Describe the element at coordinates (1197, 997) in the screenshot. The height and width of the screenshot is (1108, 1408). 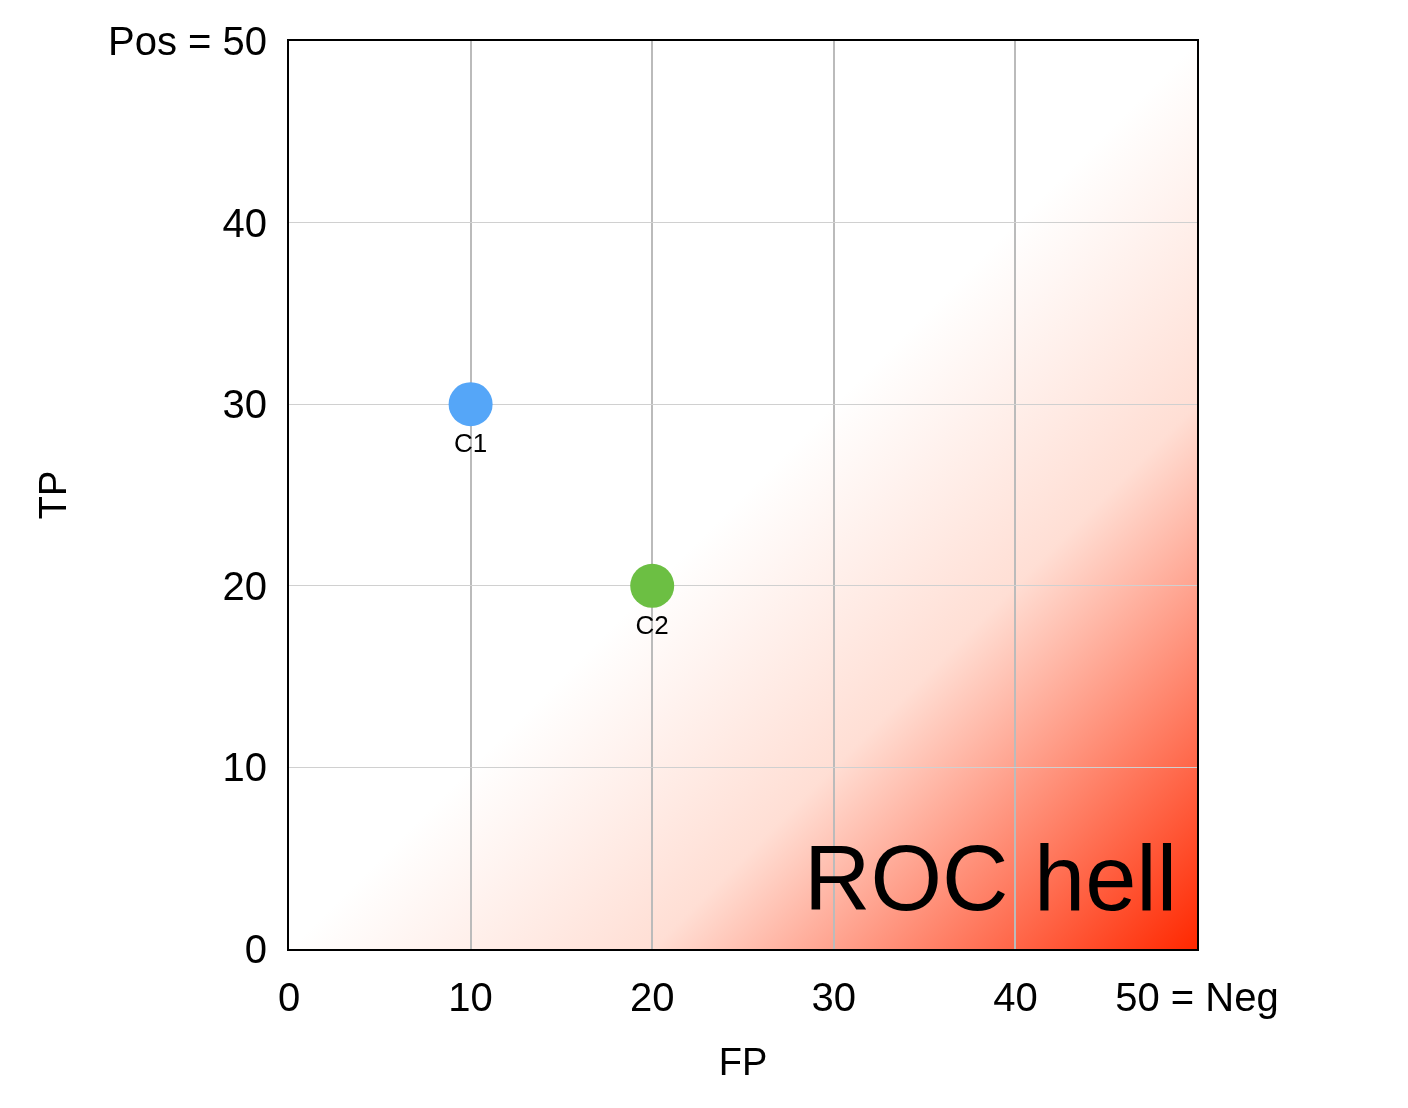
I see `x-tick-label: 50 = Neg` at that location.